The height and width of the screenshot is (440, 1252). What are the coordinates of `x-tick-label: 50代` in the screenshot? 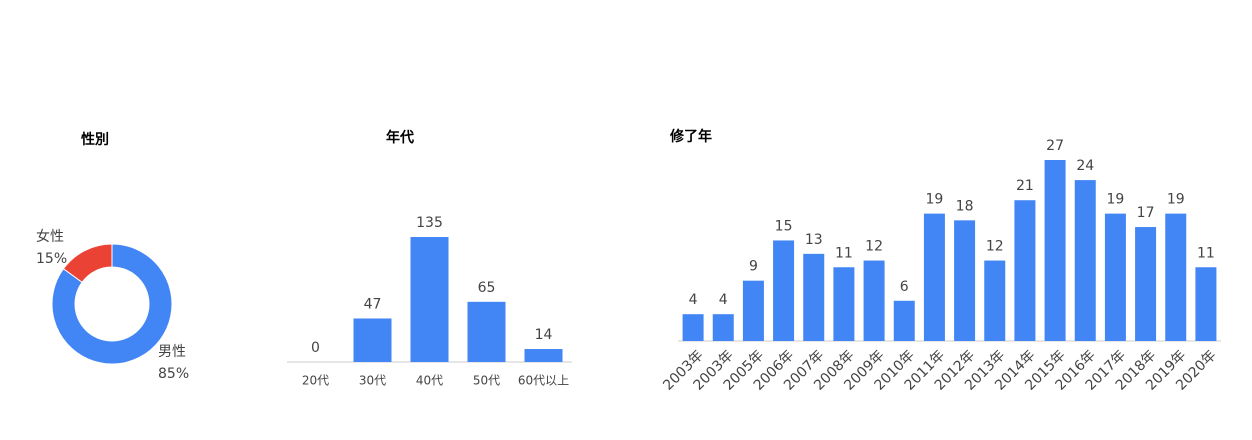 It's located at (486, 381).